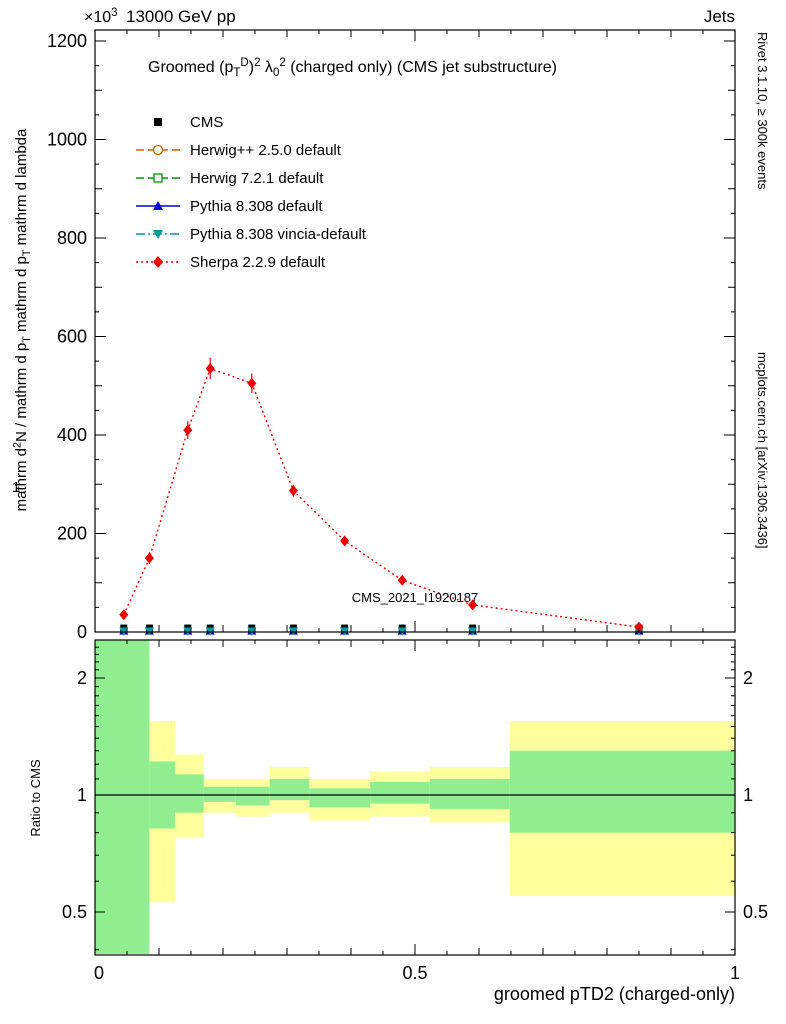  Describe the element at coordinates (415, 597) in the screenshot. I see `watermark: CMS_2021_I1920187` at that location.